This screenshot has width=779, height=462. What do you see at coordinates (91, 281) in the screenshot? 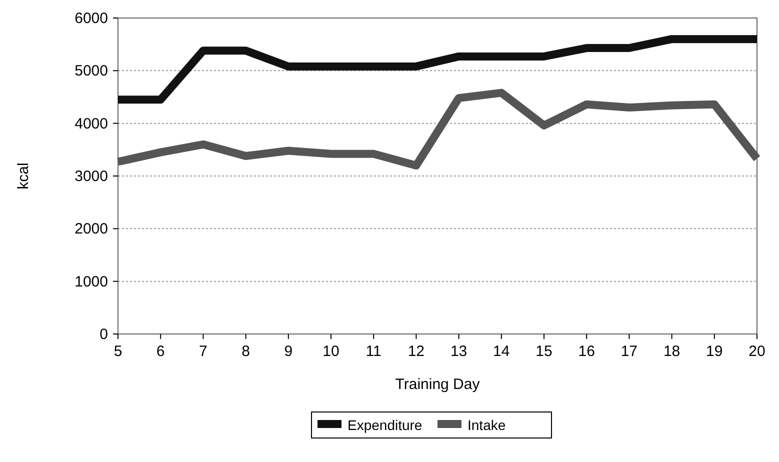
I see `y-tick-label: 1000` at bounding box center [91, 281].